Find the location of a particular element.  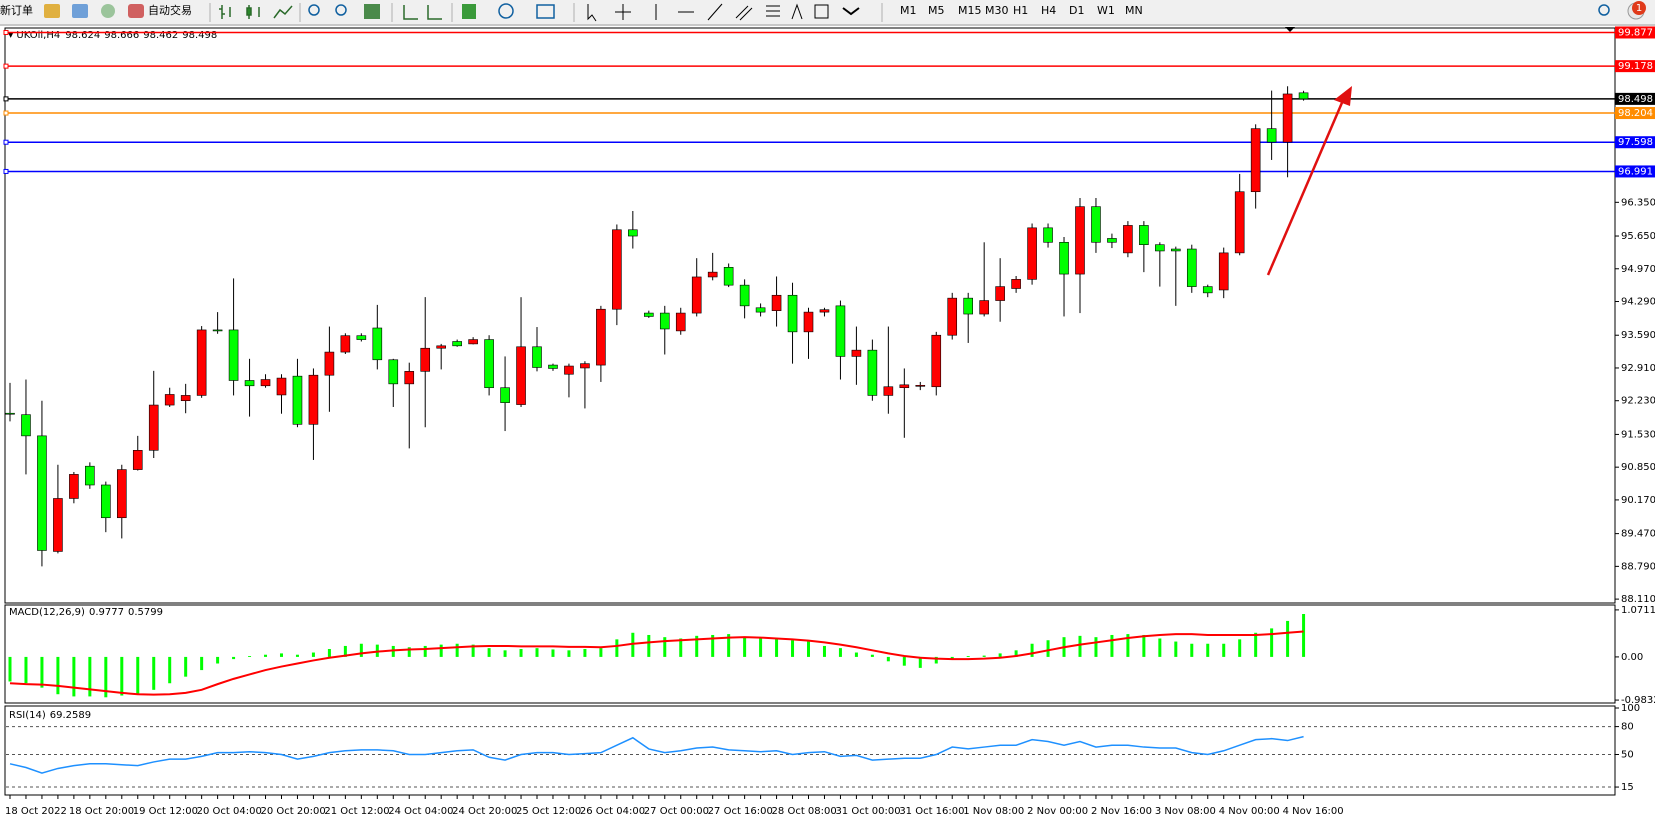

y-tick-label: 94.290 is located at coordinates (1638, 302).